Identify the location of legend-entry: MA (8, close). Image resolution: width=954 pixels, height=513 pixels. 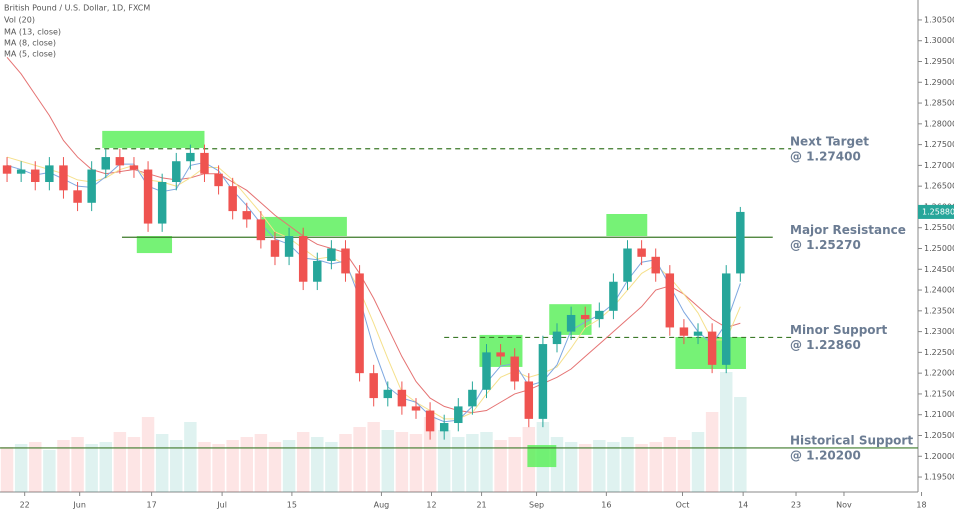
(30, 43).